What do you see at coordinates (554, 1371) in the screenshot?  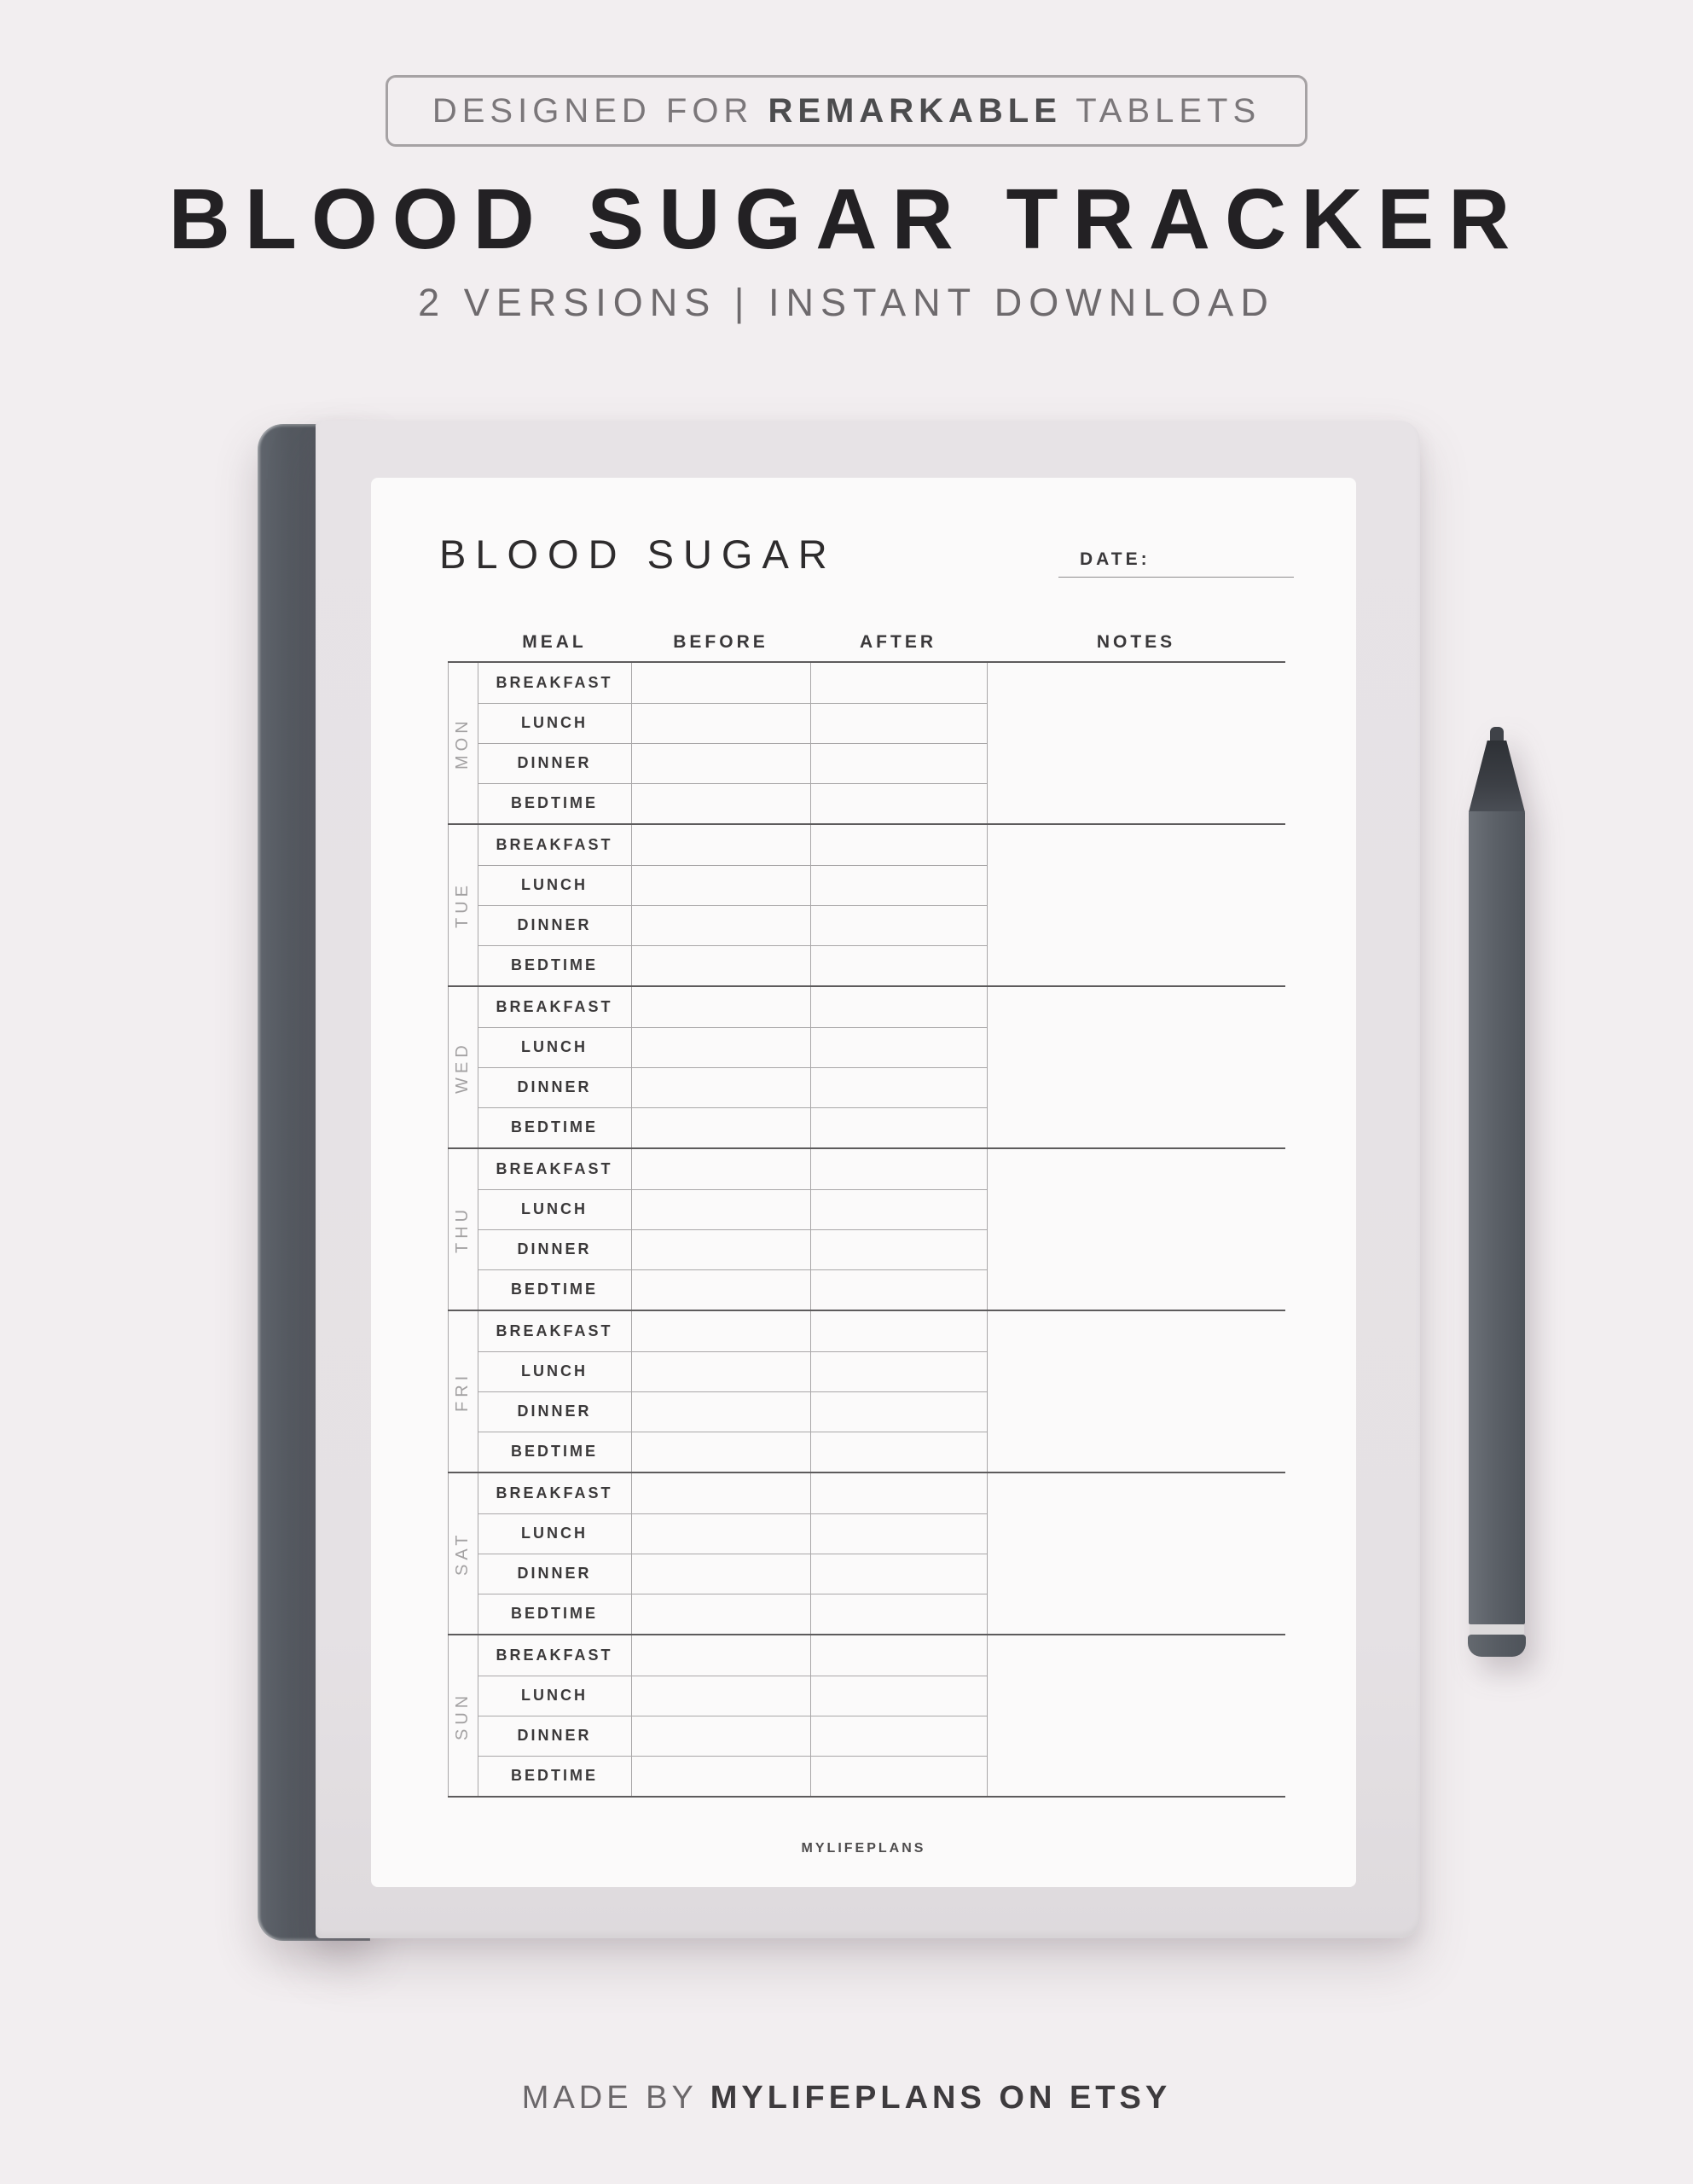 I see `meal-label-fri-lunch: LUNCH` at bounding box center [554, 1371].